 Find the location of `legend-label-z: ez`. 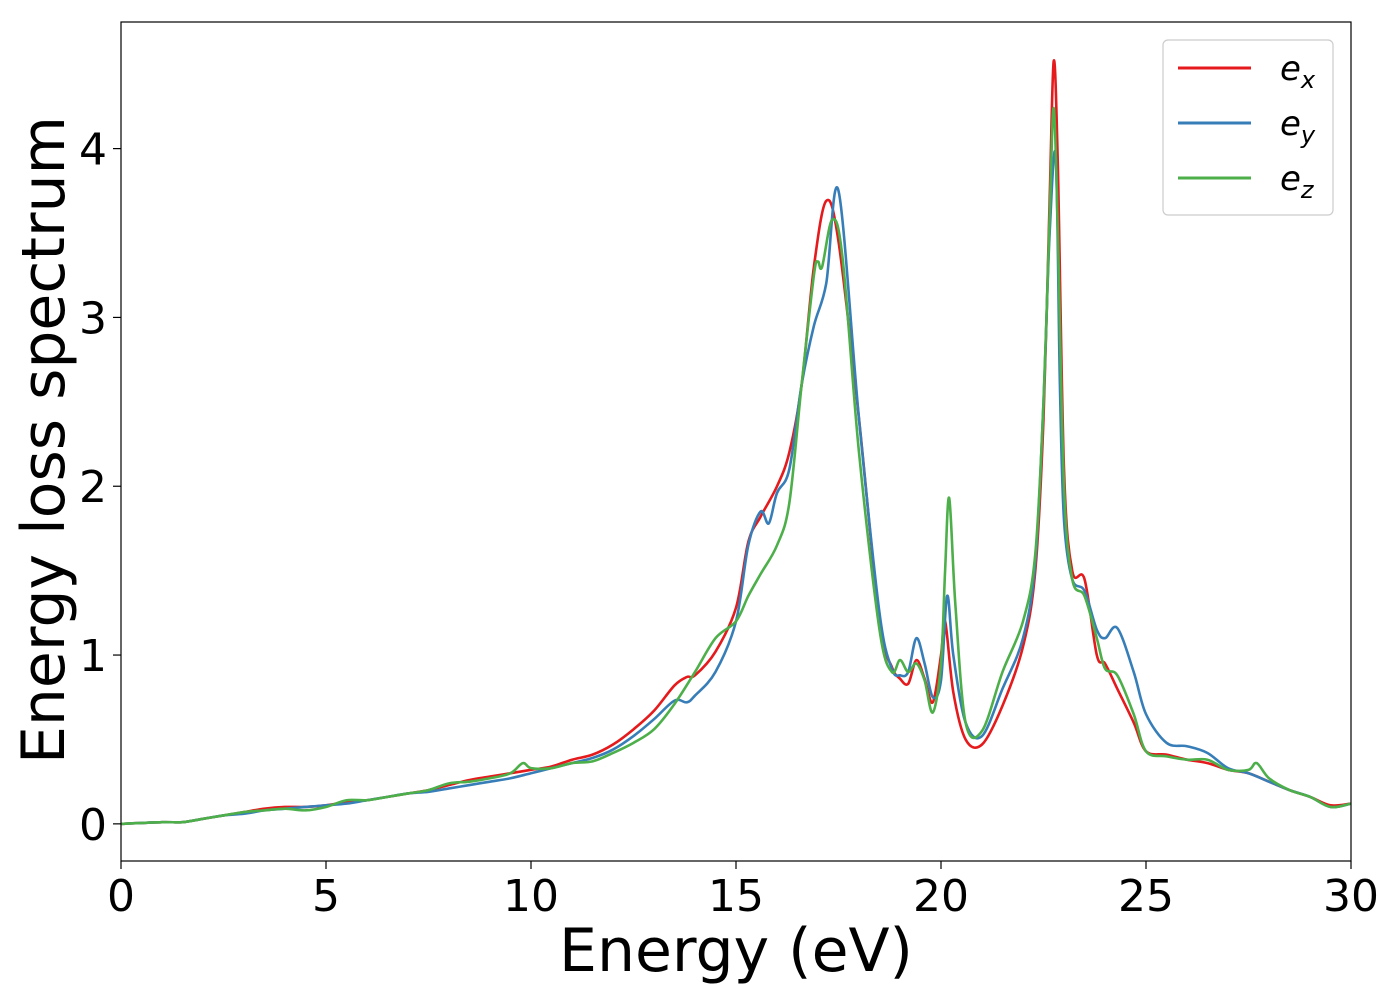

legend-label-z: ez is located at coordinates (1297, 181).